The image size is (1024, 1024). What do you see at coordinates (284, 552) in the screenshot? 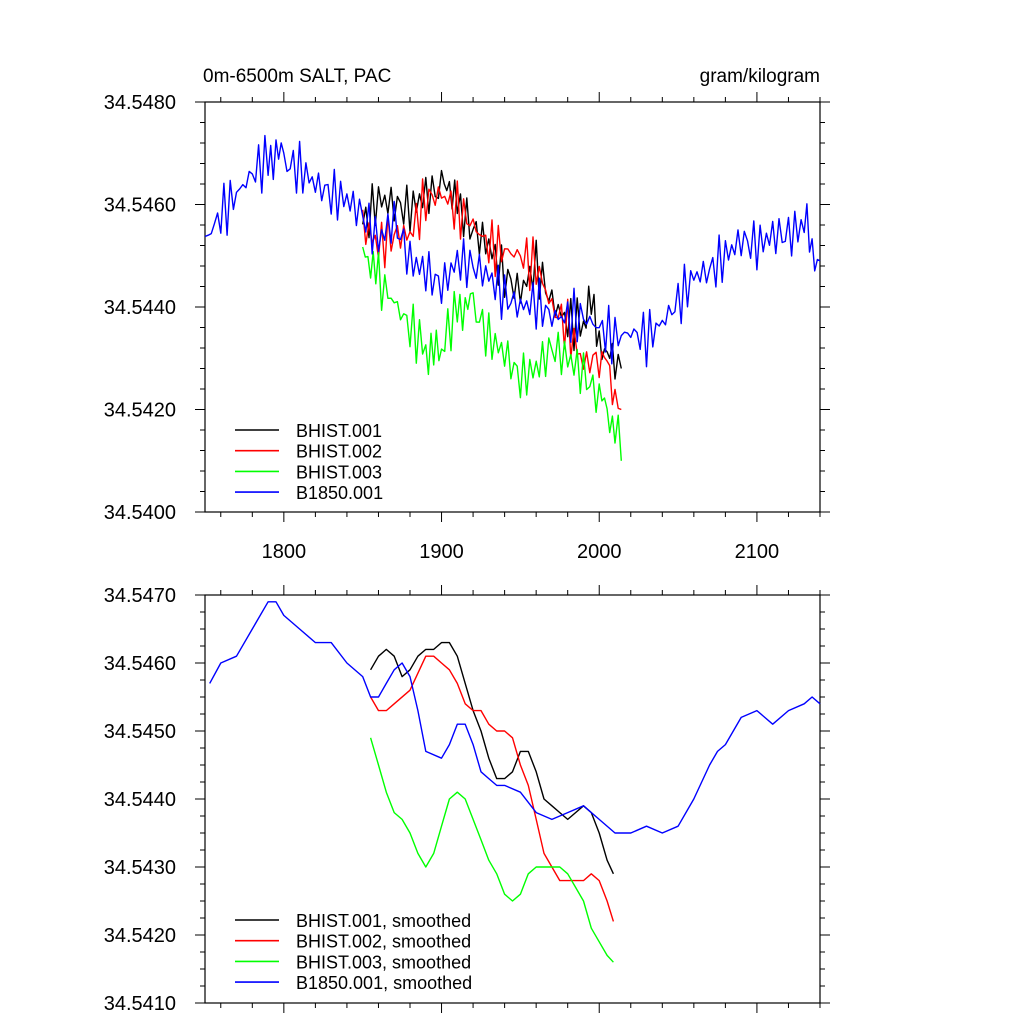
I see `x-tick-label: 1800` at bounding box center [284, 552].